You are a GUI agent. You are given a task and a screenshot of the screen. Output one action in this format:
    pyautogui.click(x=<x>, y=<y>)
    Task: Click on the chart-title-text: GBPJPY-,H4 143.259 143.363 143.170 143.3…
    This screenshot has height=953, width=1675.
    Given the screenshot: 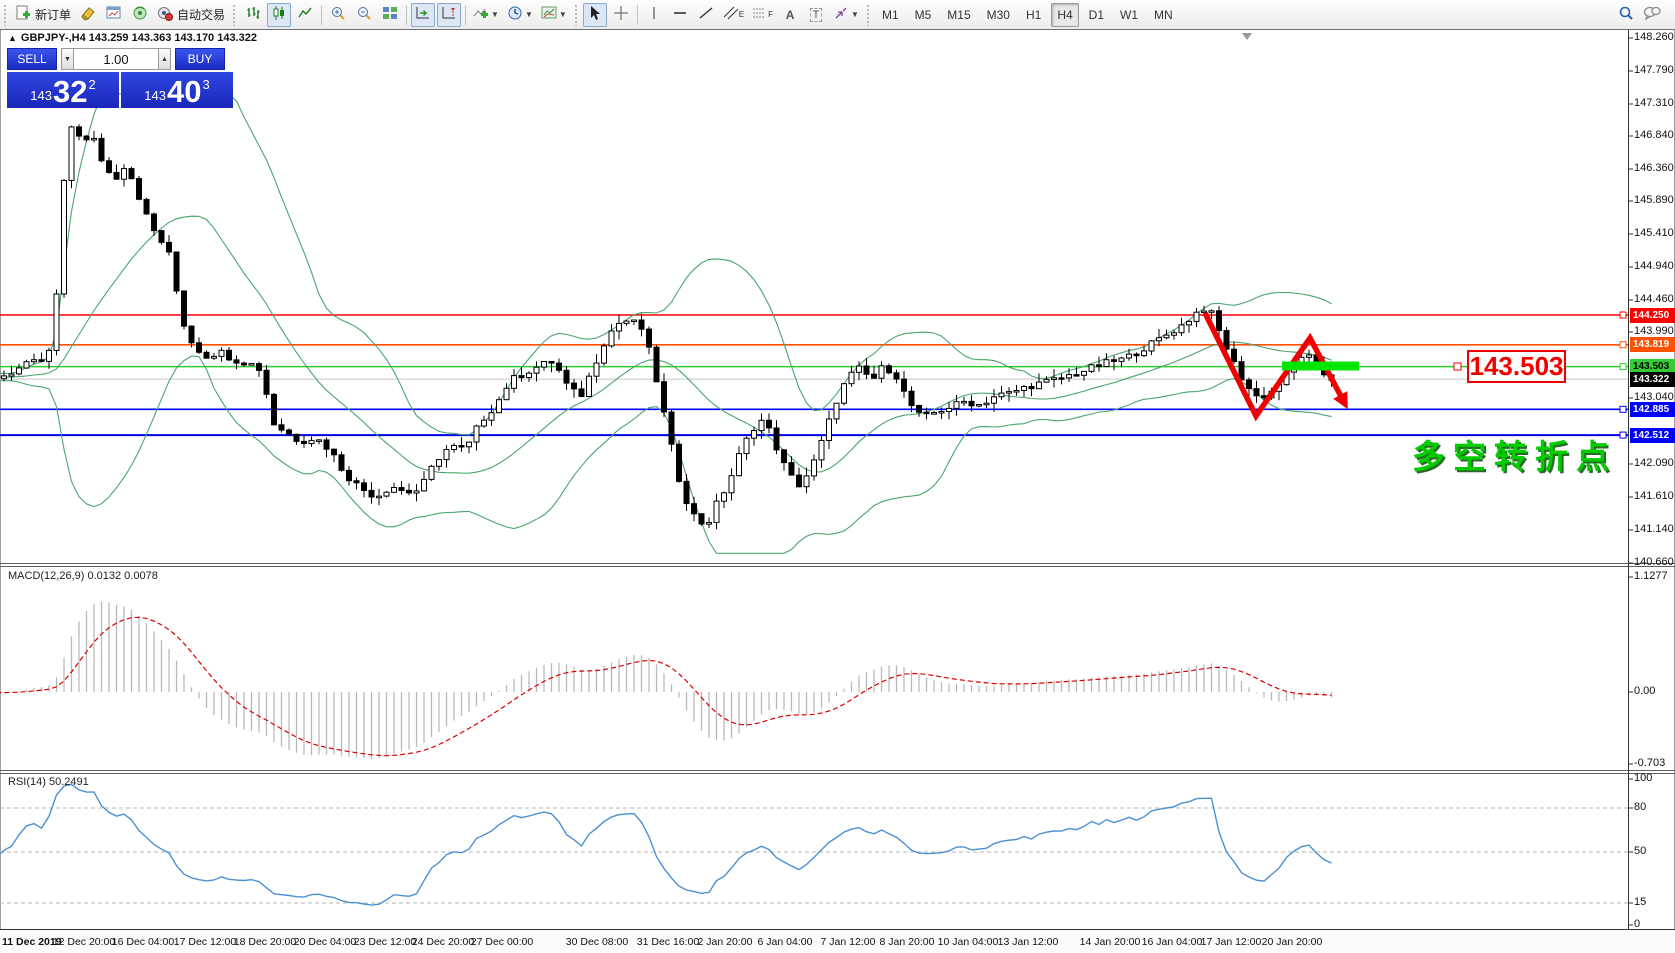 What is the action you would take?
    pyautogui.click(x=138, y=38)
    